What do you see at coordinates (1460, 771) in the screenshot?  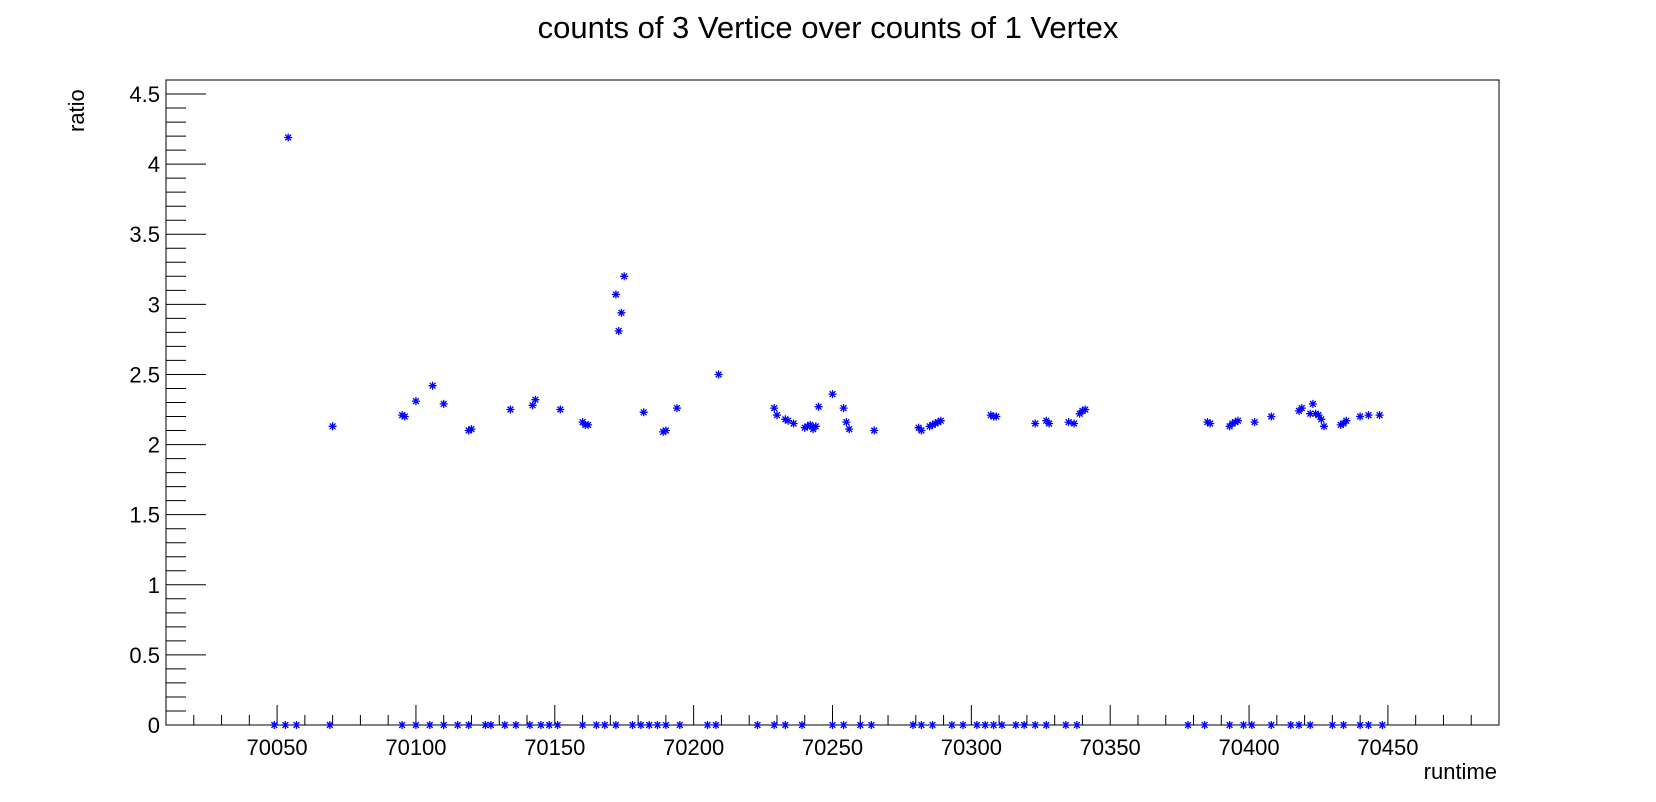 I see `x-axis-label: runtime` at bounding box center [1460, 771].